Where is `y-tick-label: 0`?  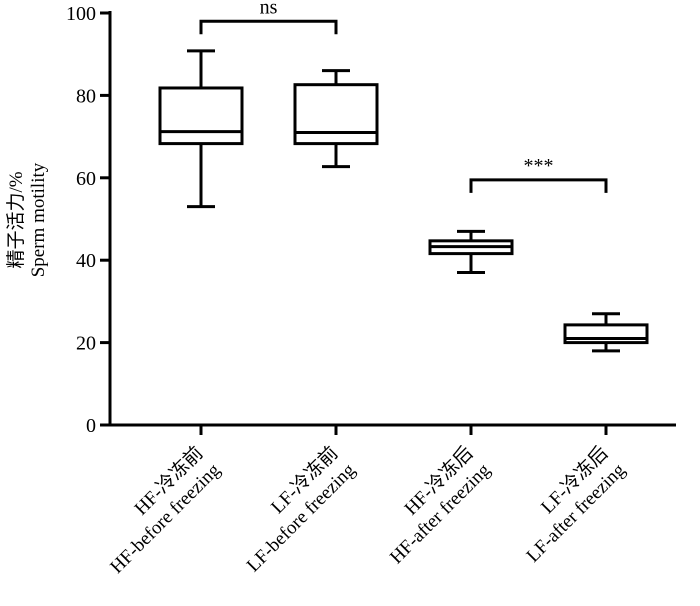
y-tick-label: 0 is located at coordinates (91, 426).